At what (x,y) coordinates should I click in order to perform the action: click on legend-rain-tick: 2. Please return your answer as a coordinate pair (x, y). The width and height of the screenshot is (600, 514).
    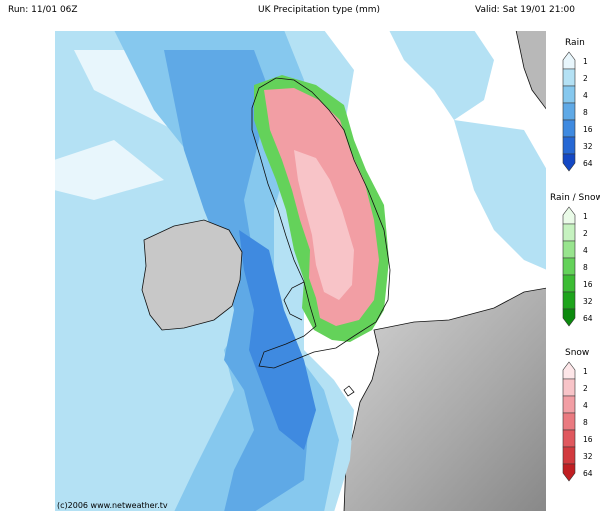
    Looking at the image, I should click on (585, 78).